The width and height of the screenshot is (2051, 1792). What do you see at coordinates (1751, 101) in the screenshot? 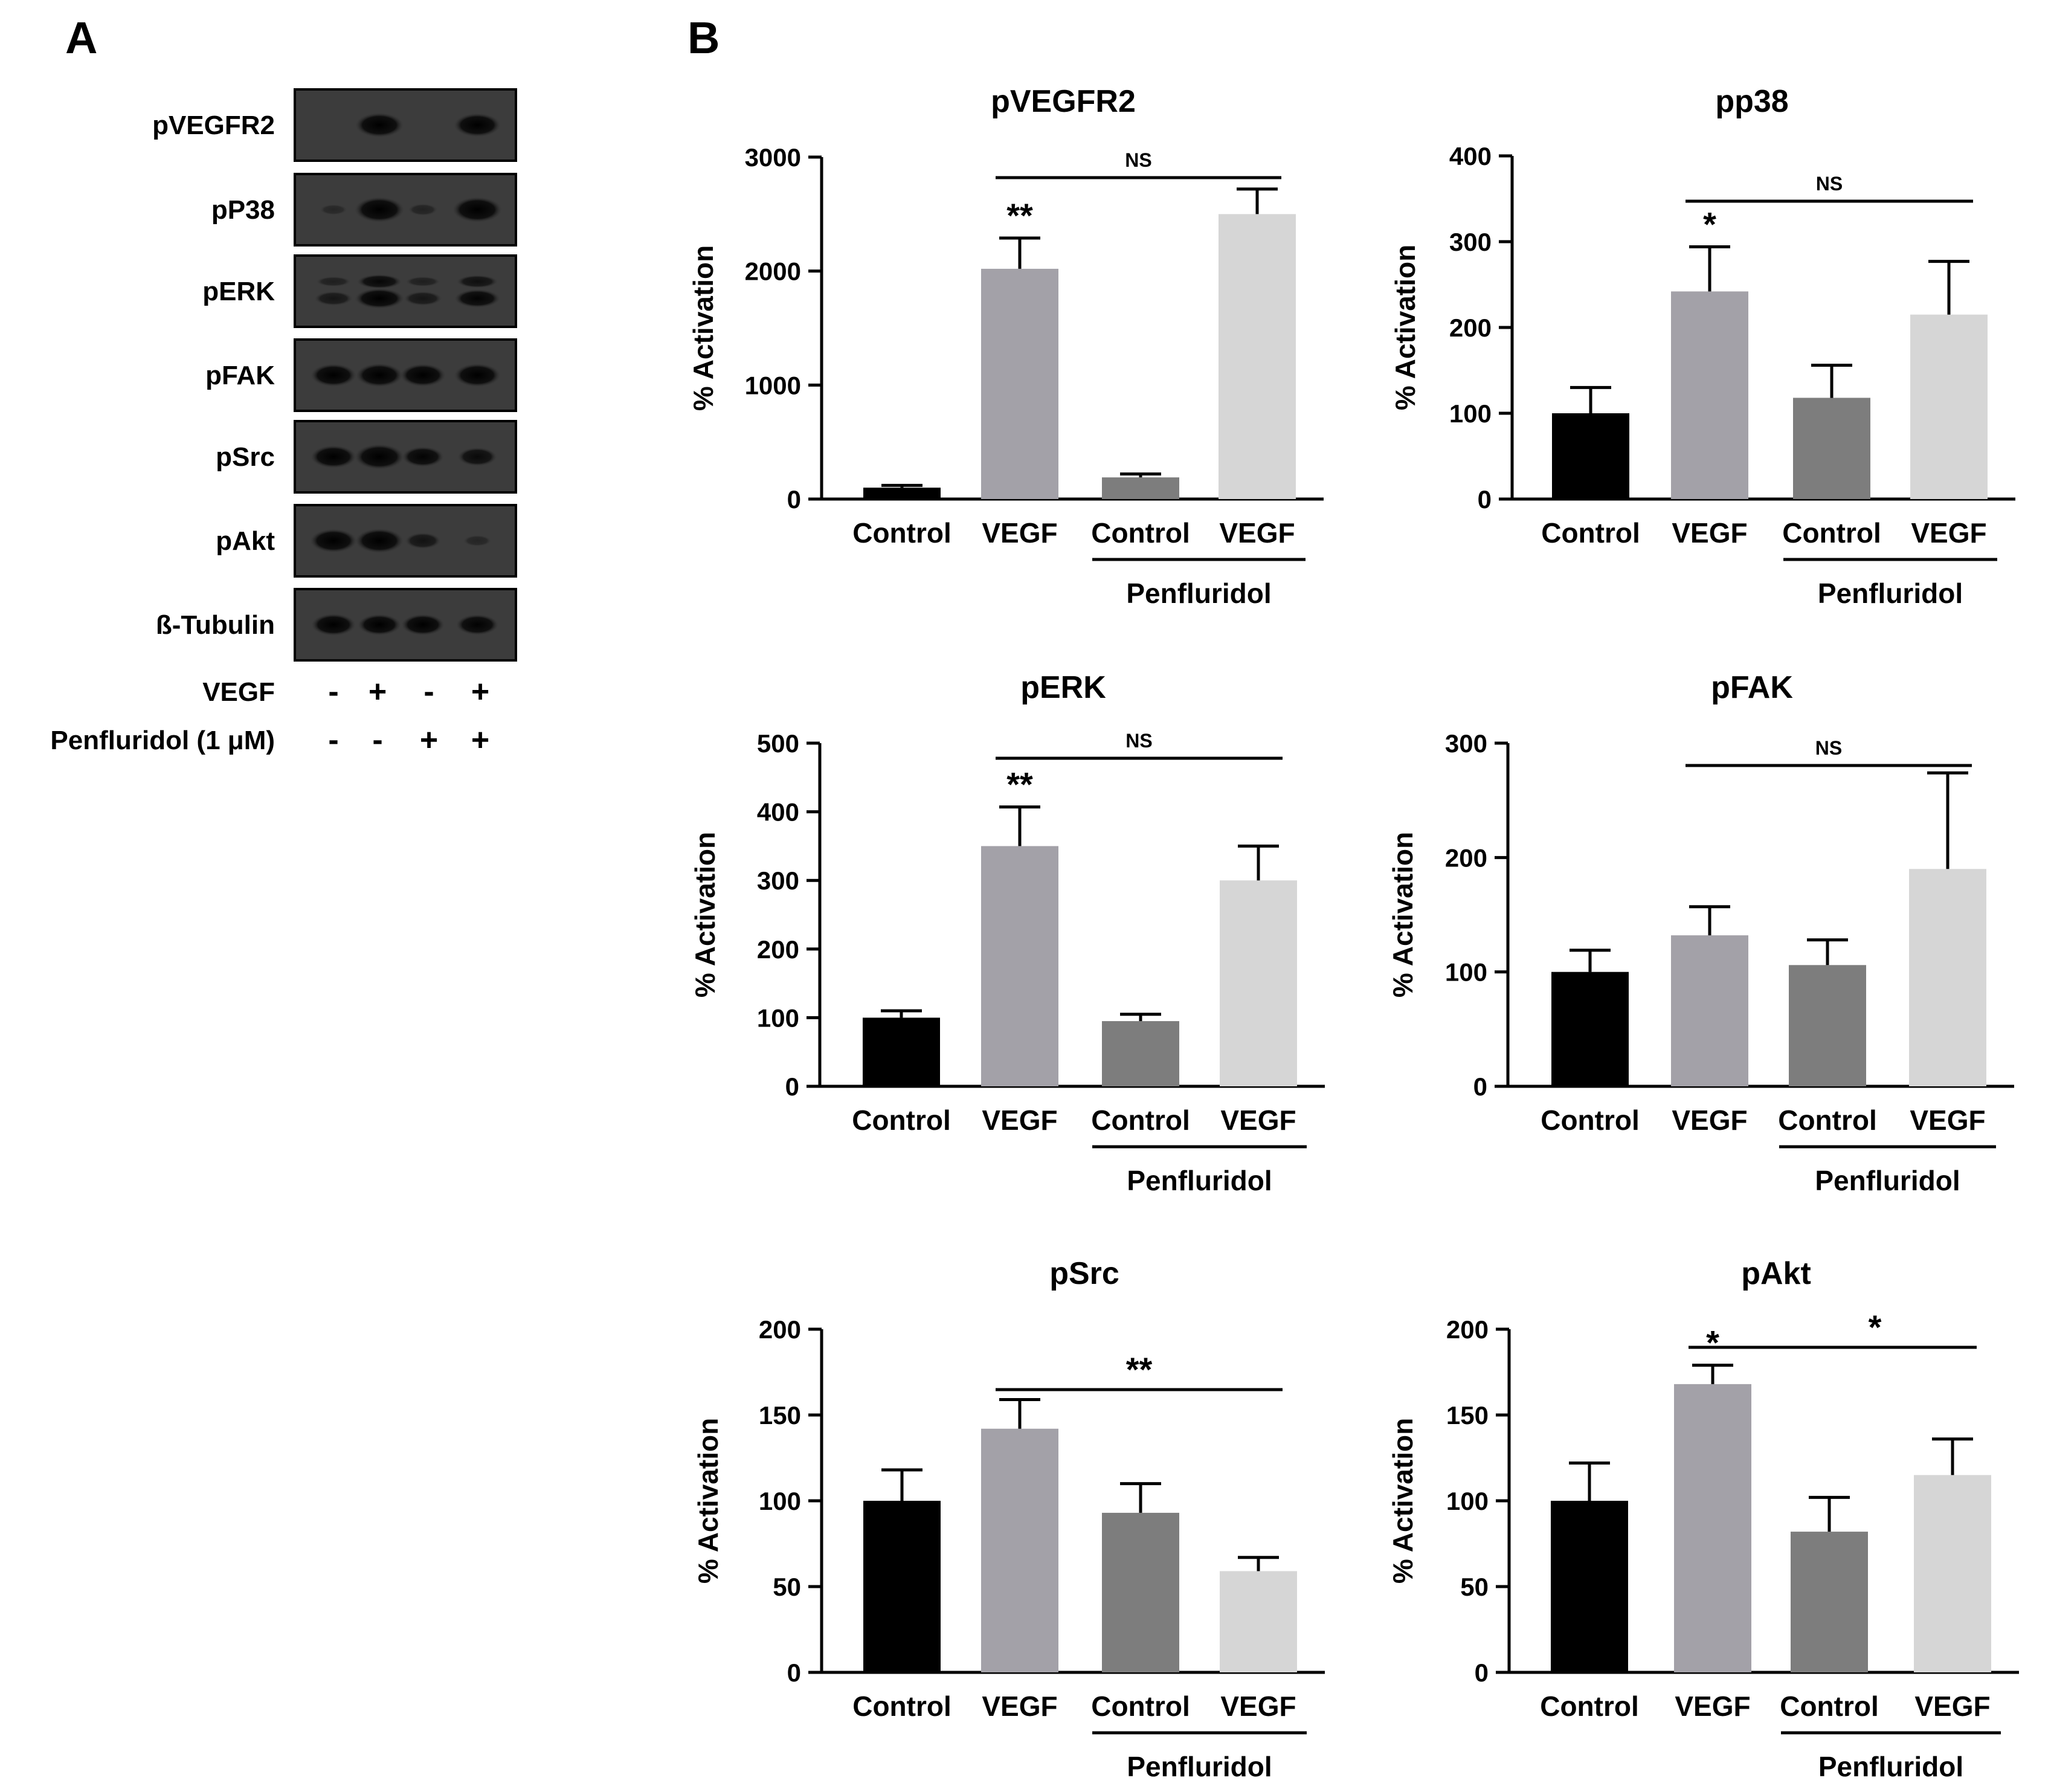
I see `chart-title: pp38` at bounding box center [1751, 101].